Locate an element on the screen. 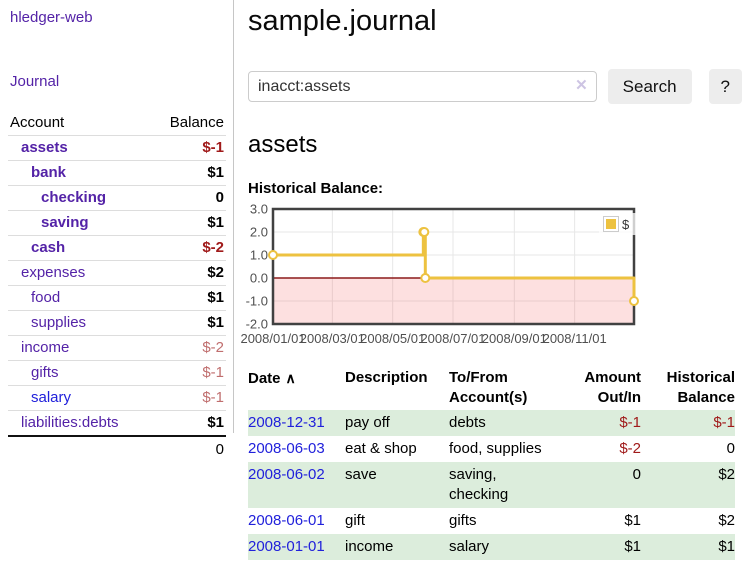 This screenshot has height=582, width=742. account-row: checking 0 is located at coordinates (117, 198).